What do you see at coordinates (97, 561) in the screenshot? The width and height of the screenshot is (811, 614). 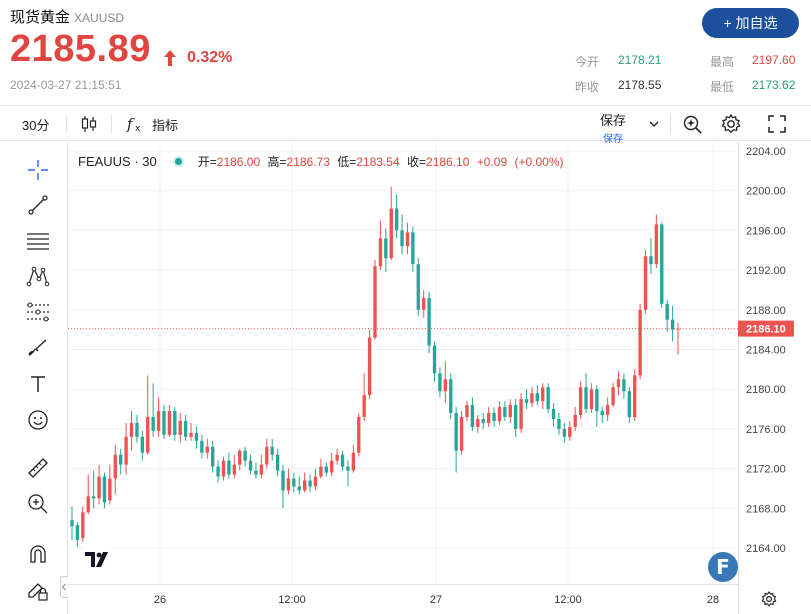 I see `tradingview-logo` at bounding box center [97, 561].